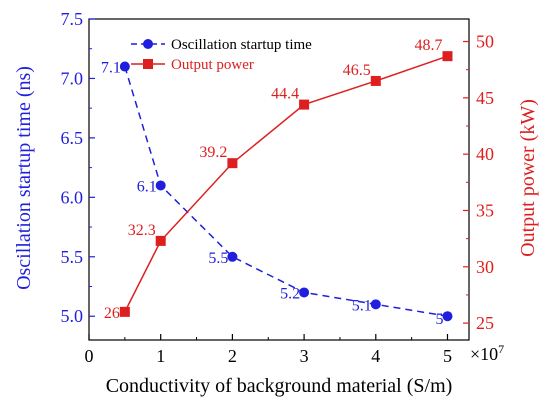  I want to click on y-left-tick-label: 7.5, so click(72, 19).